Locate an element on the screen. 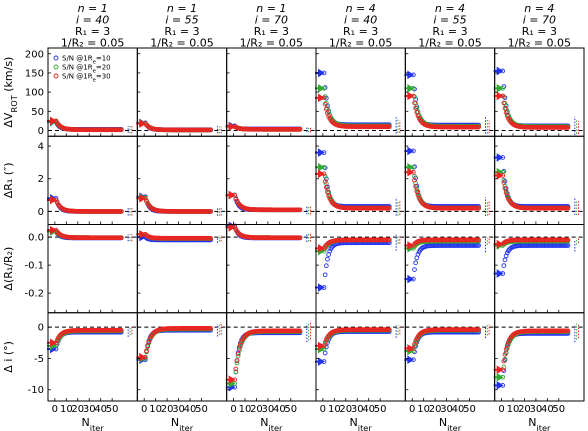 This screenshot has width=588, height=431. y-tick-label: -10 is located at coordinates (36, 390).